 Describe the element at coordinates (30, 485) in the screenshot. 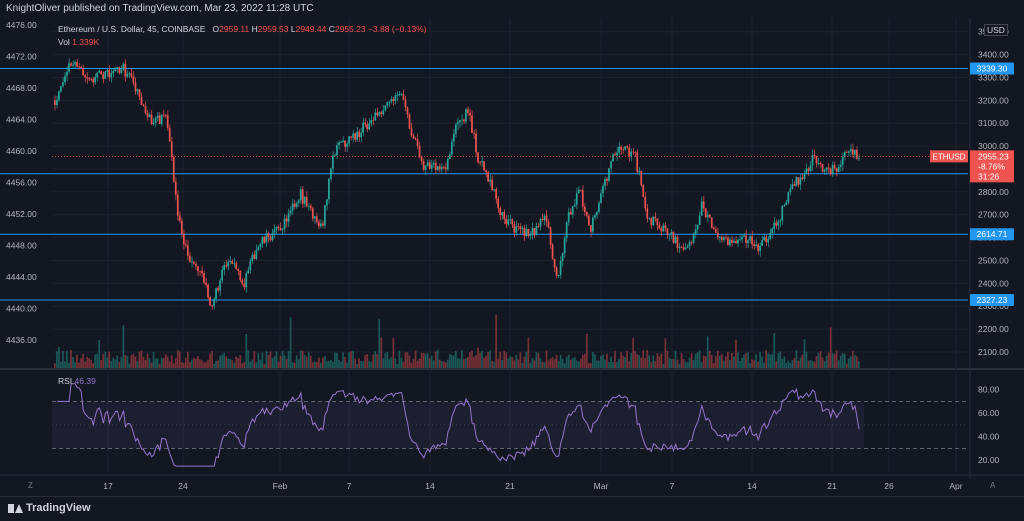

I see `zoom-toggle-button: Z` at that location.